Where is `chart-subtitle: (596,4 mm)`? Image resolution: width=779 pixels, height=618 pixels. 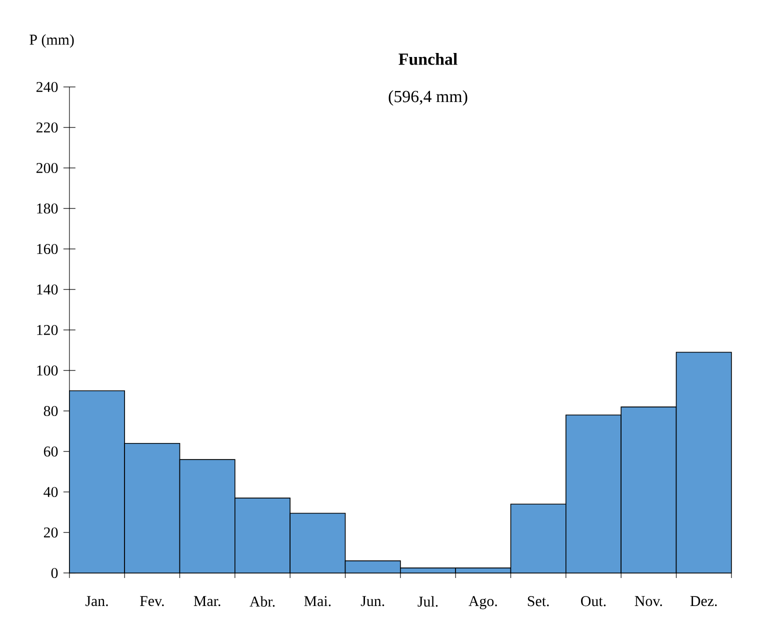
chart-subtitle: (596,4 mm) is located at coordinates (428, 98).